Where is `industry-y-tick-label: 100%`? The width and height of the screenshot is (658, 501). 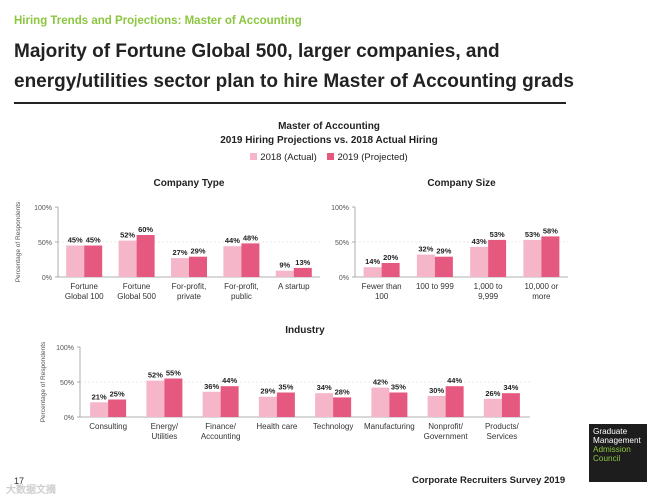
industry-y-tick-label: 100% is located at coordinates (65, 348).